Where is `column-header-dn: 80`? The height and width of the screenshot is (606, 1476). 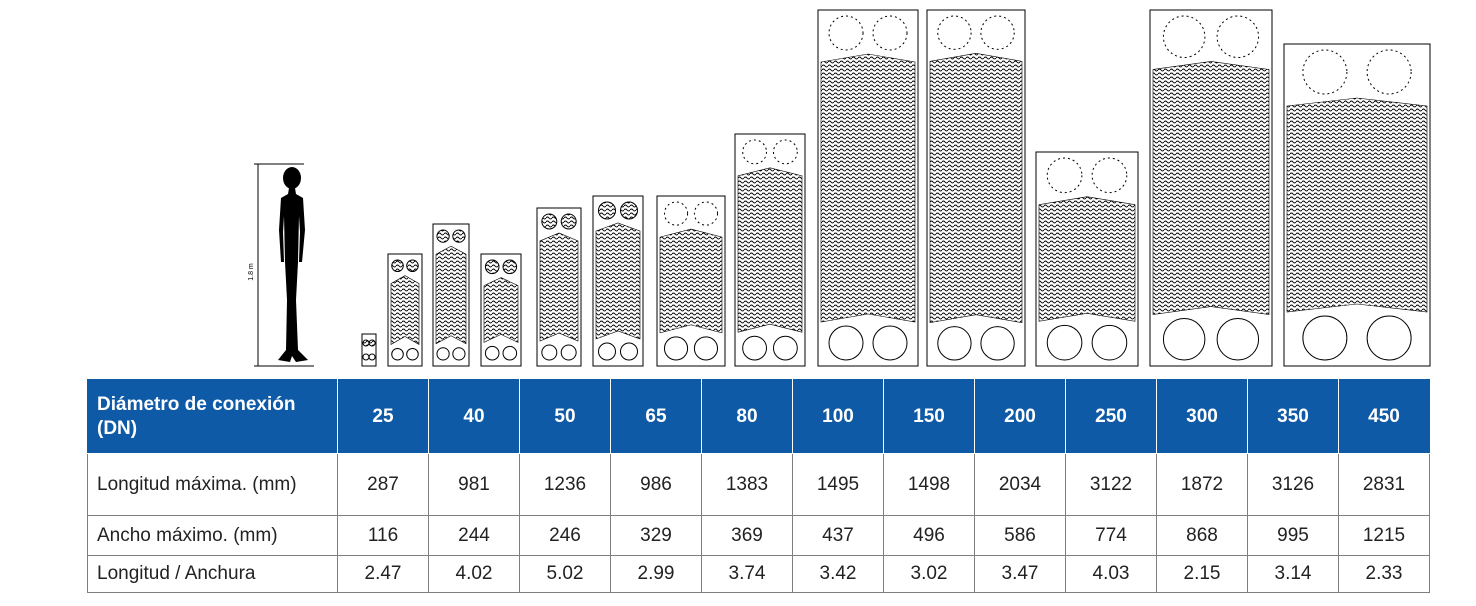
column-header-dn: 80 is located at coordinates (747, 416).